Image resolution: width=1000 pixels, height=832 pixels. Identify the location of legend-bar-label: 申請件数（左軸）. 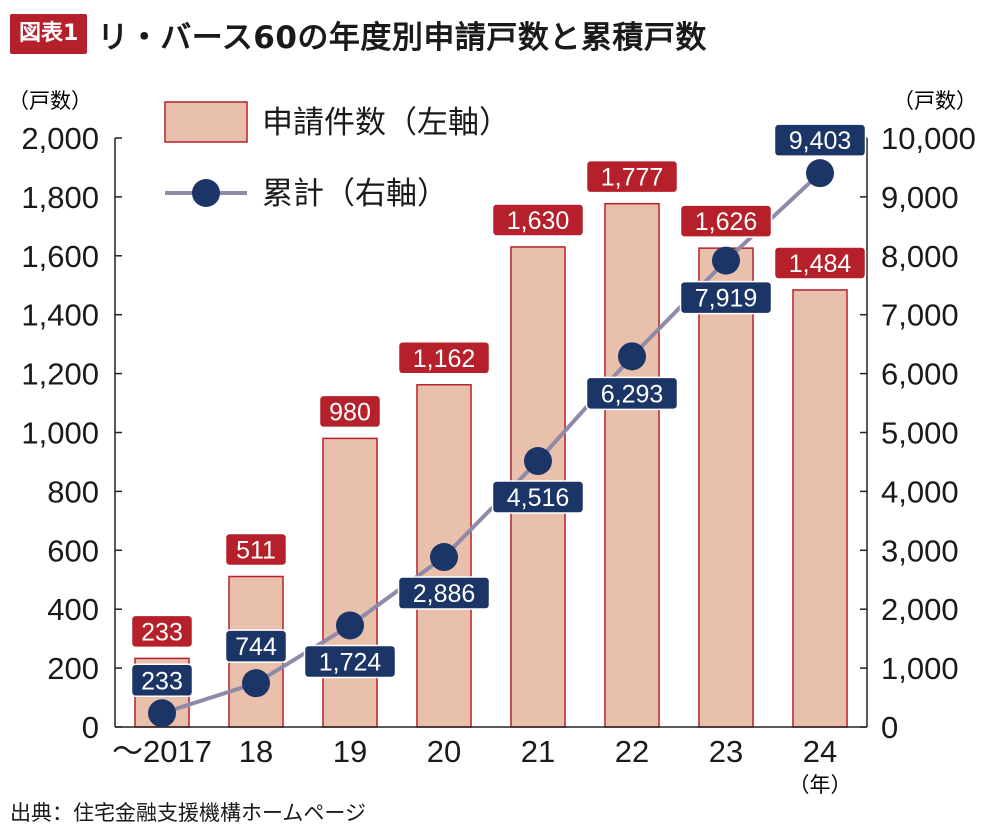
(386, 122).